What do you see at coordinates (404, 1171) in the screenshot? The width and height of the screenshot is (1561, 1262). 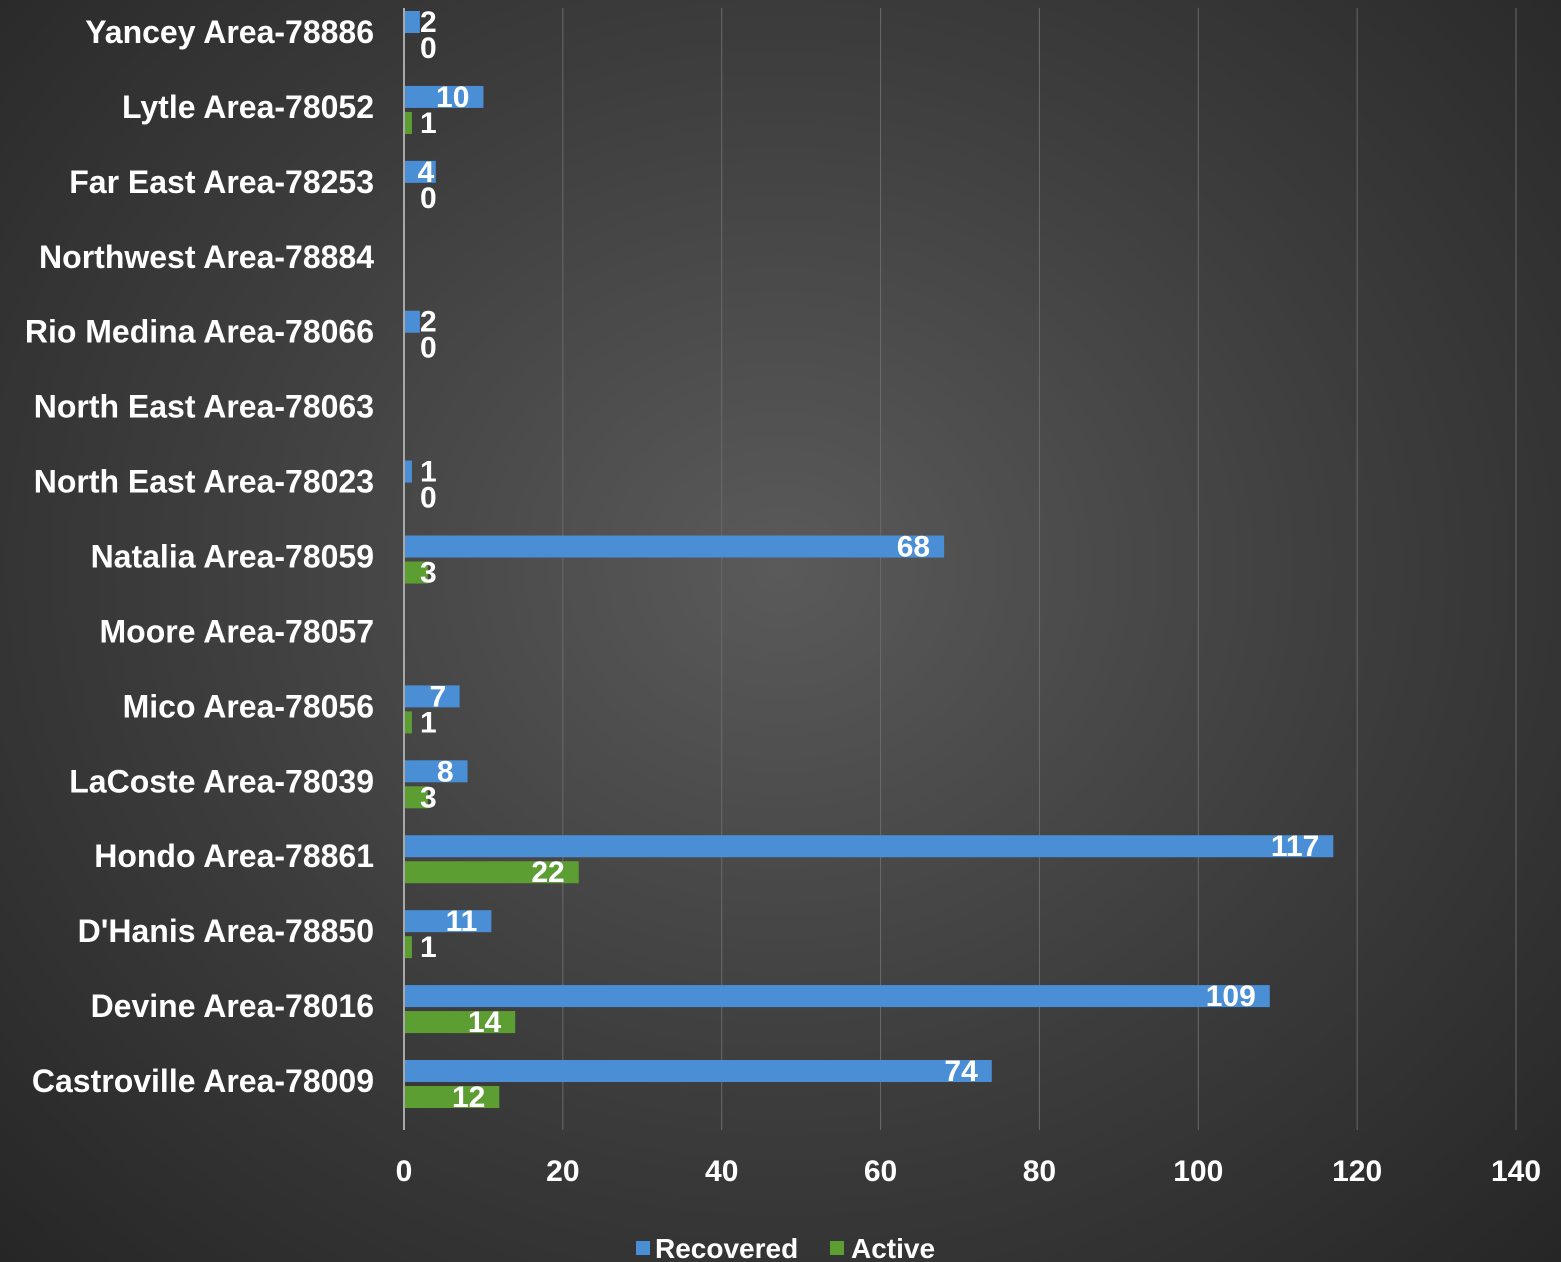 I see `x-tick-label-0: 0` at bounding box center [404, 1171].